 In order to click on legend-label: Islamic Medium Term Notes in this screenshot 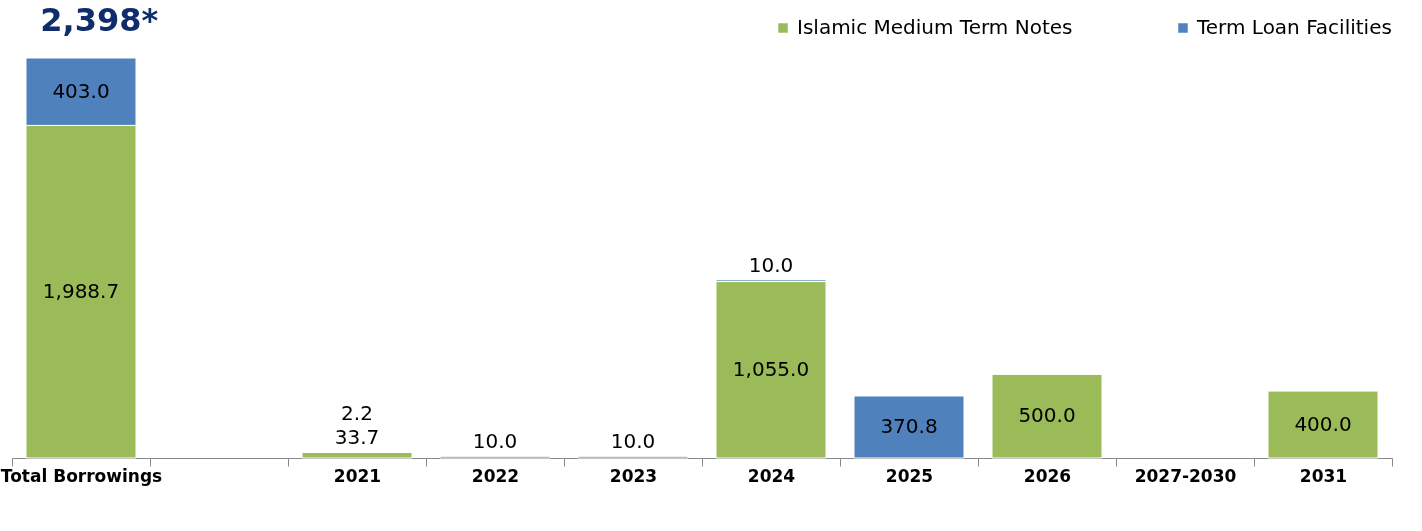, I will do `click(935, 27)`.